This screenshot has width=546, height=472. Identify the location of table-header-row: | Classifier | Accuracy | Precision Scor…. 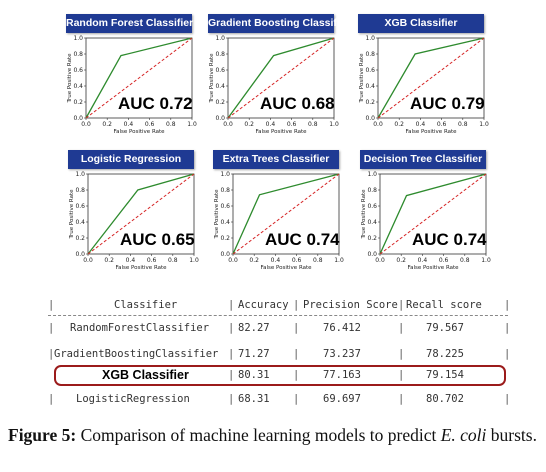
(279, 305).